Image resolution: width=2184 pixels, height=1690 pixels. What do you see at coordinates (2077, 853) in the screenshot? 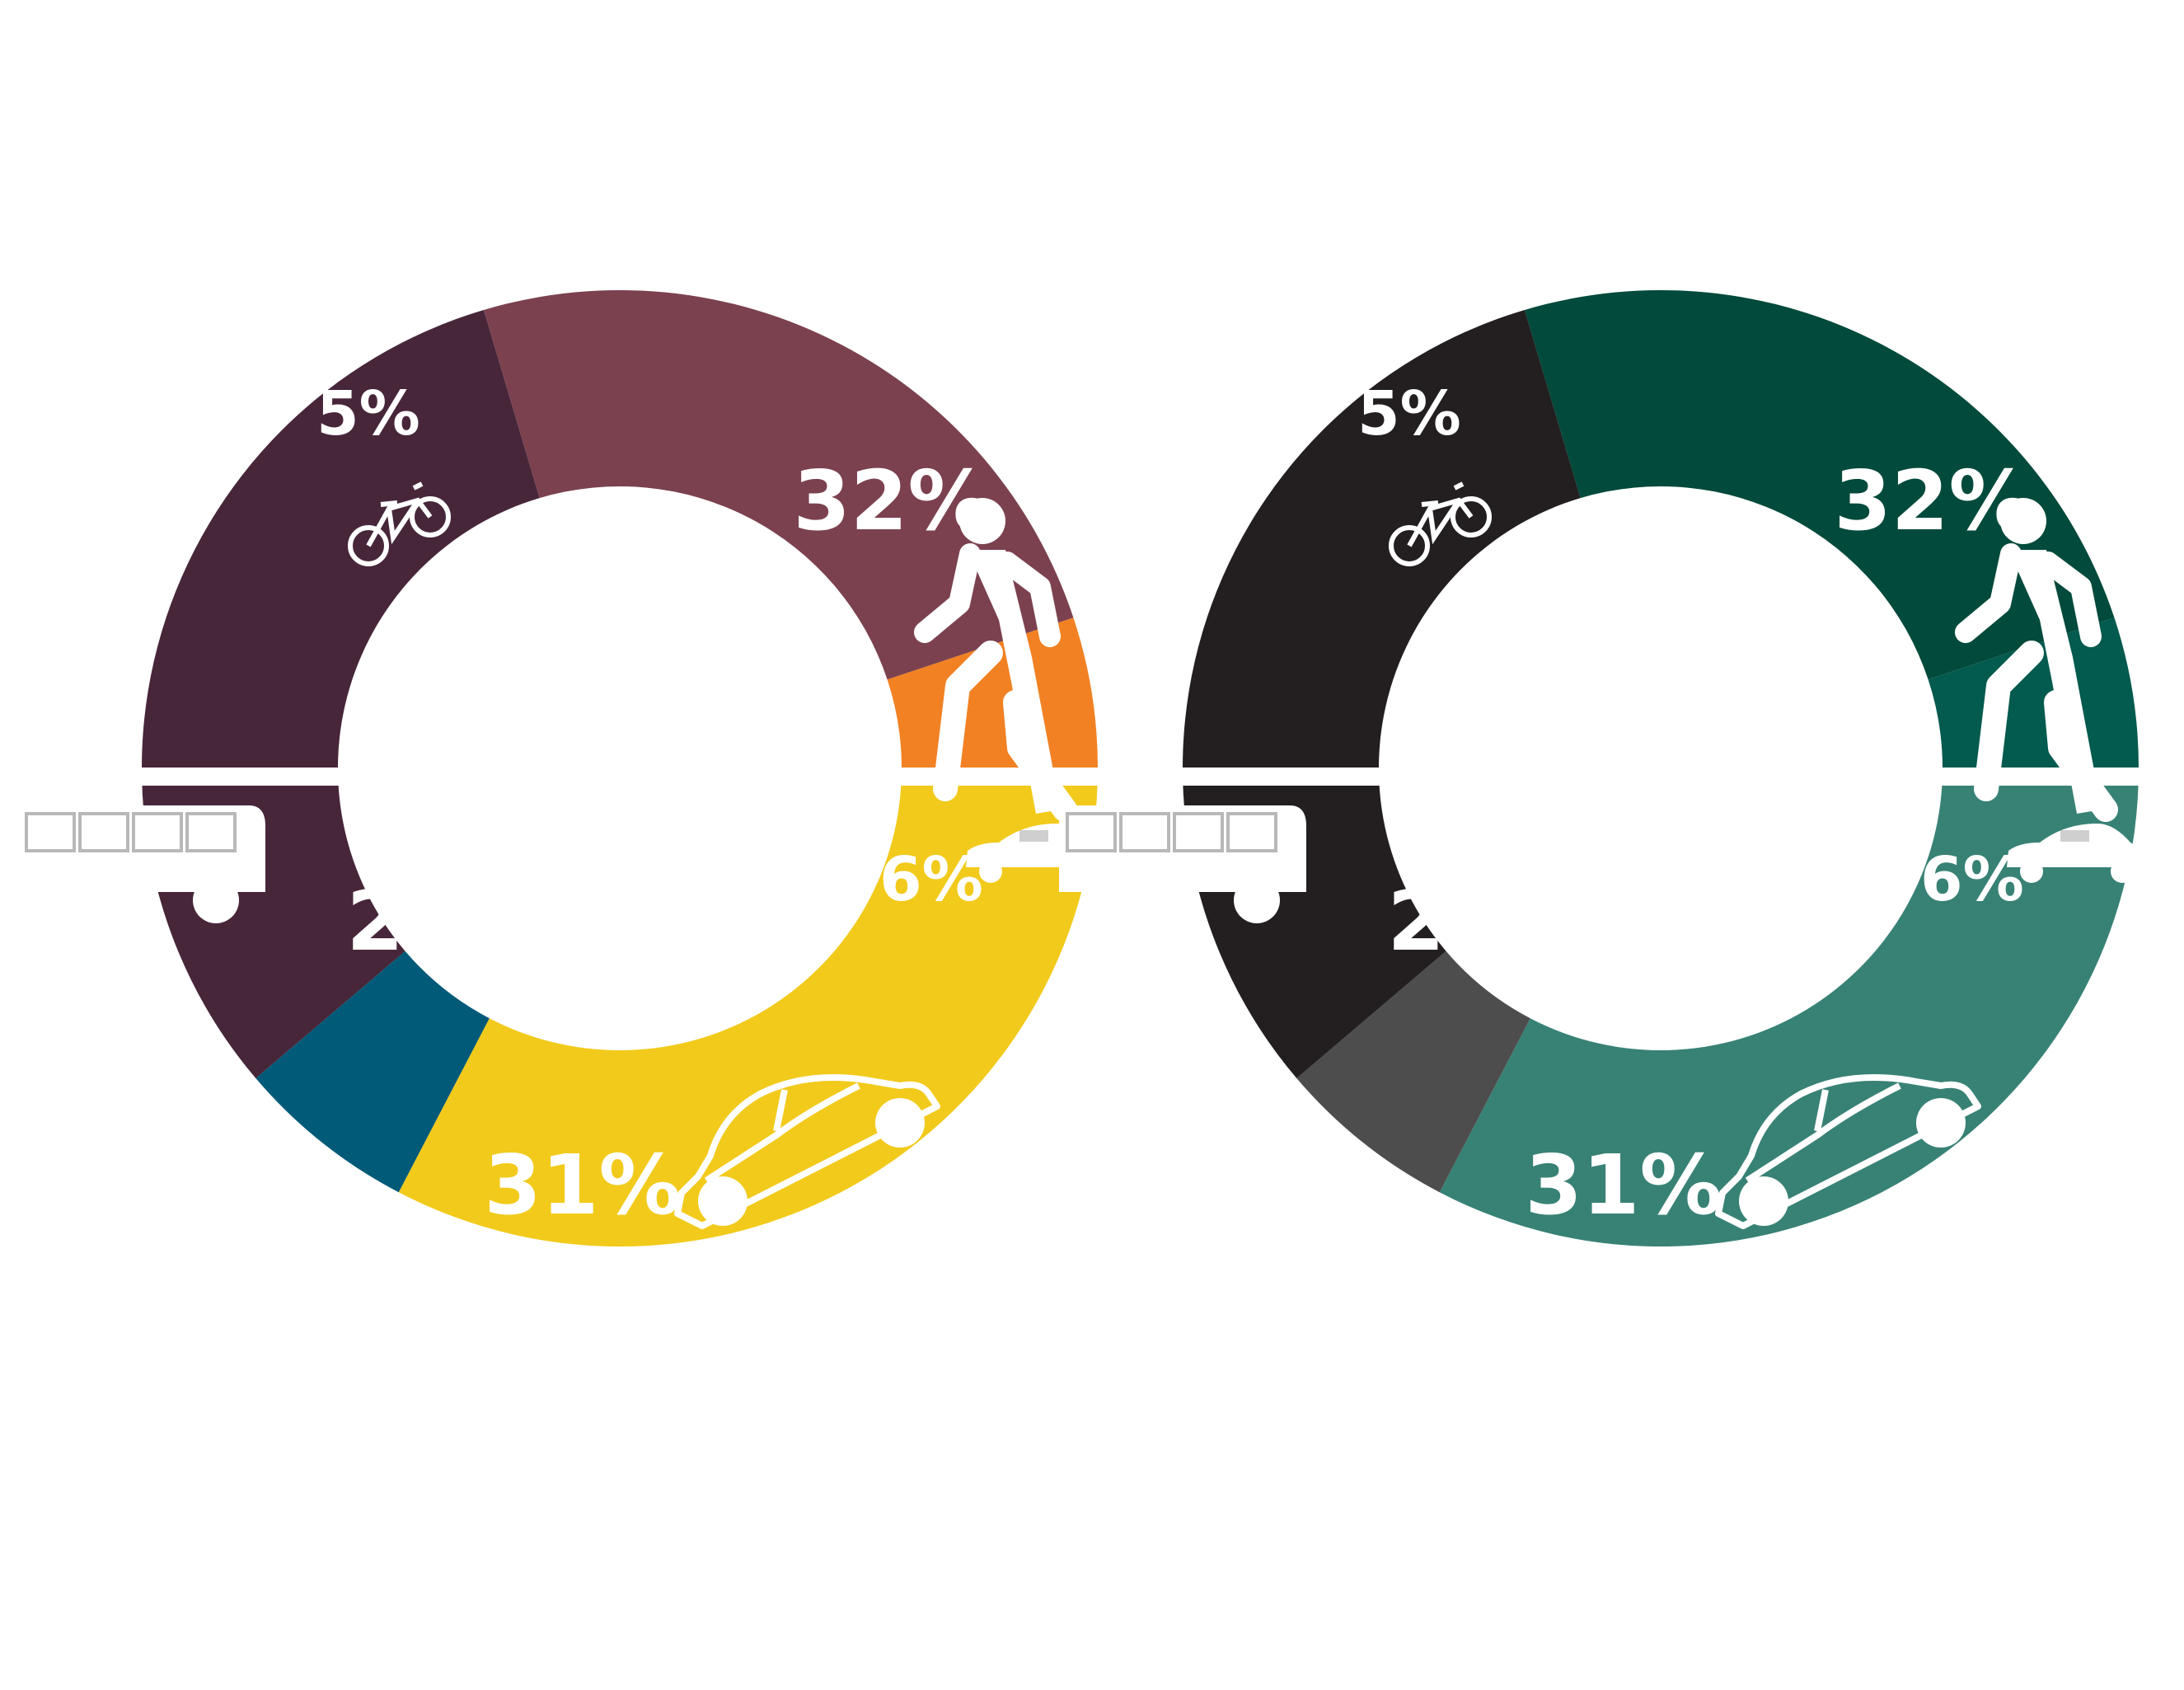
I see `taxi-icon` at bounding box center [2077, 853].